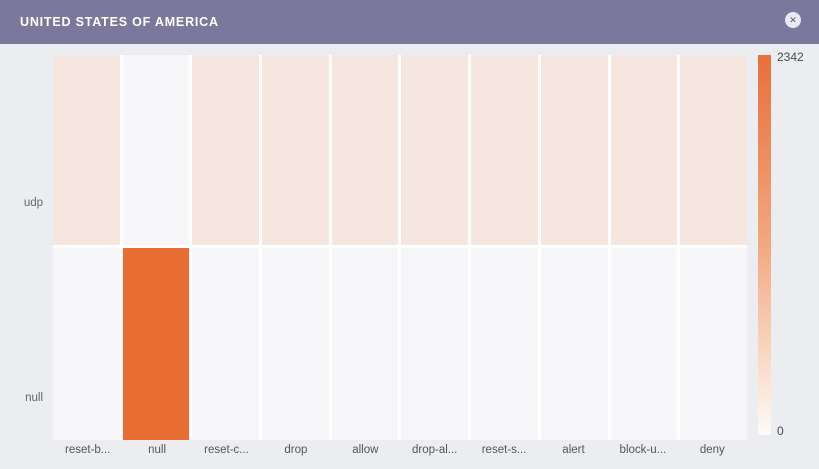  Describe the element at coordinates (780, 431) in the screenshot. I see `colorbar-min-label: 0` at that location.